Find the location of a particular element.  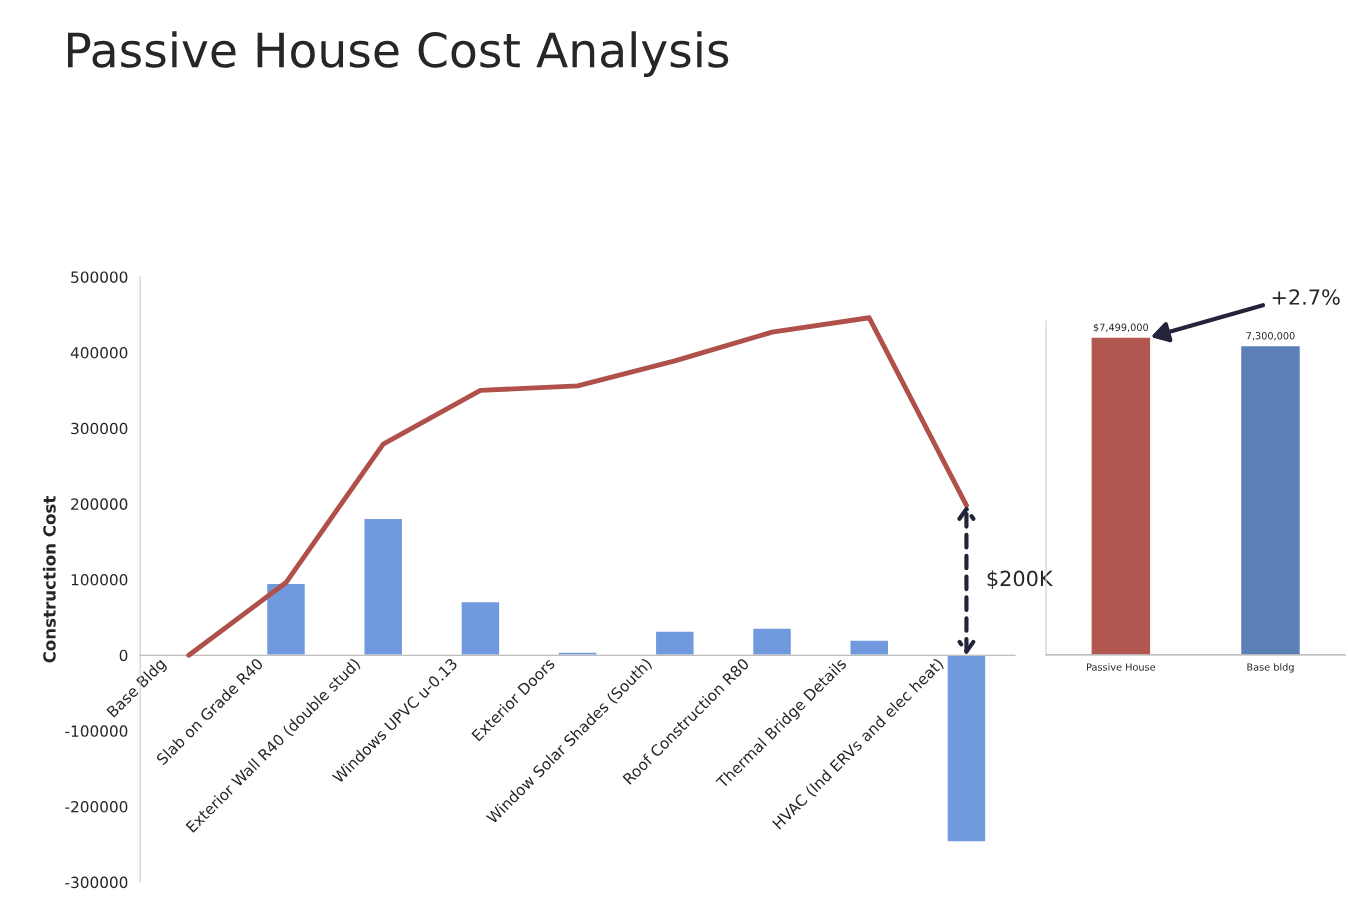

chart-title: Passive House Cost Analysis is located at coordinates (398, 54).